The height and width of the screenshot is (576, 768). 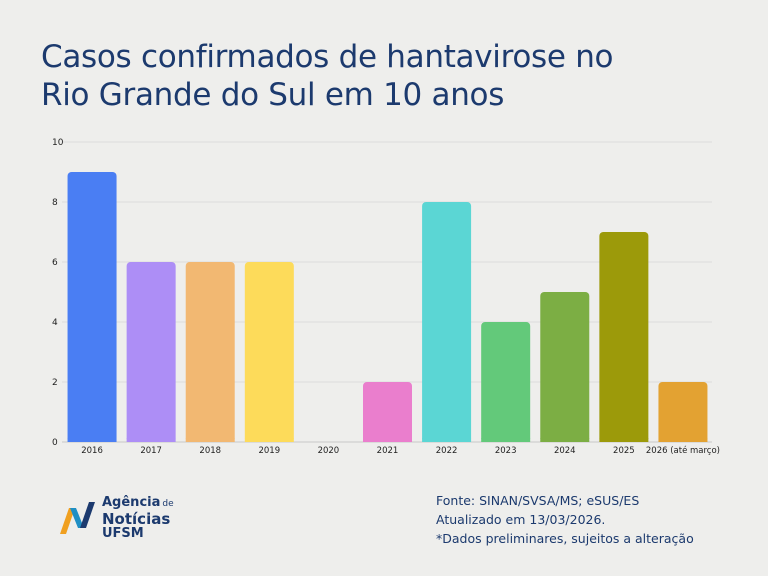 I want to click on y-tick-label-6: 6, so click(x=55, y=263).